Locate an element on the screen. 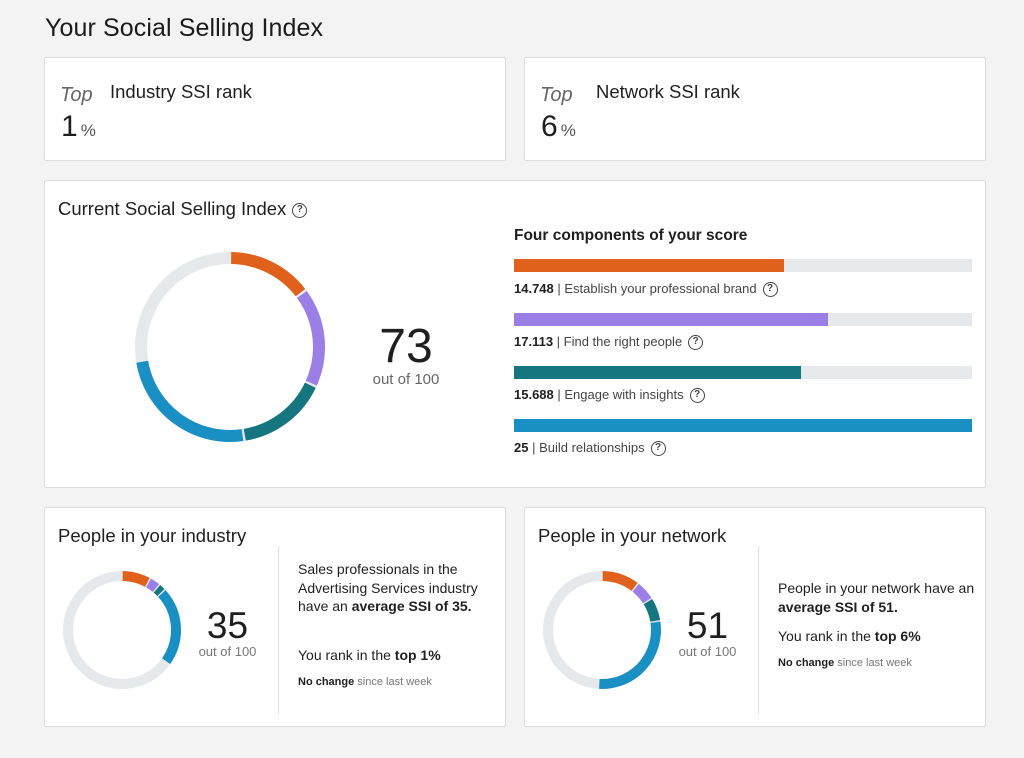 This screenshot has height=758, width=1024. industry-rank-top-label: Top is located at coordinates (76, 95).